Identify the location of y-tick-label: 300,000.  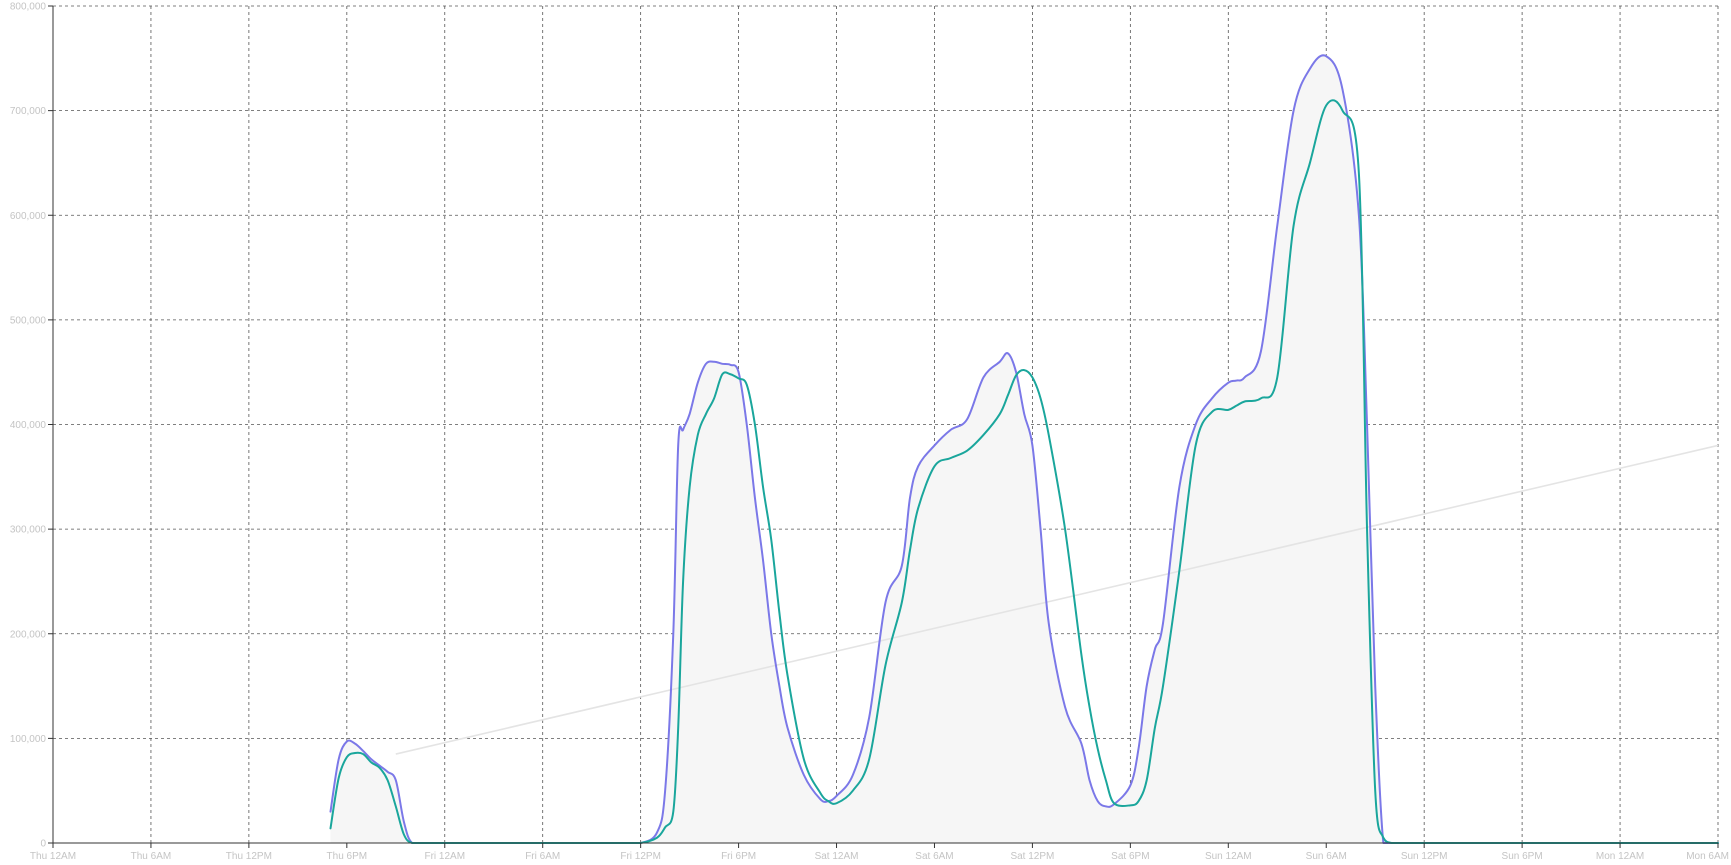
(28, 530).